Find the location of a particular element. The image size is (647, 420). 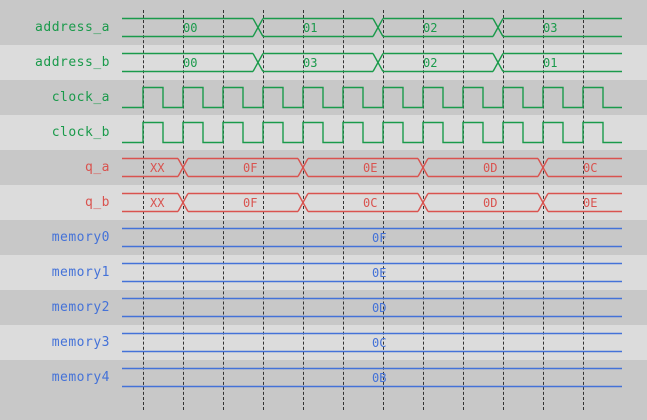

signal-label-q_a: q_a is located at coordinates (97, 167).